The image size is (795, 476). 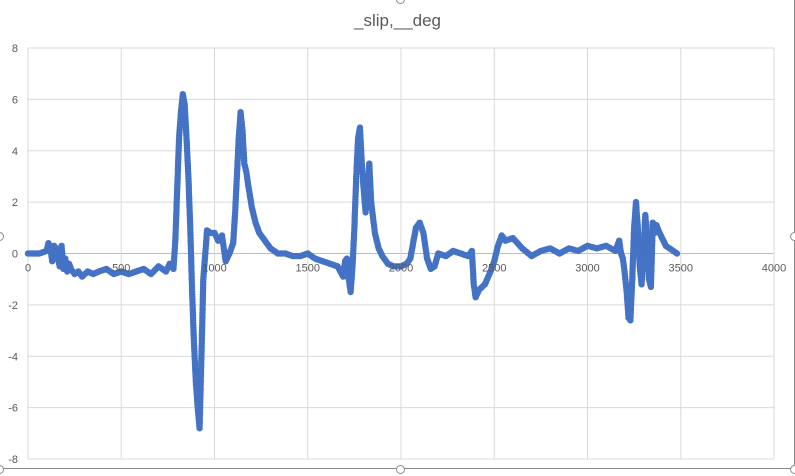 I want to click on data-point, so click(x=677, y=253).